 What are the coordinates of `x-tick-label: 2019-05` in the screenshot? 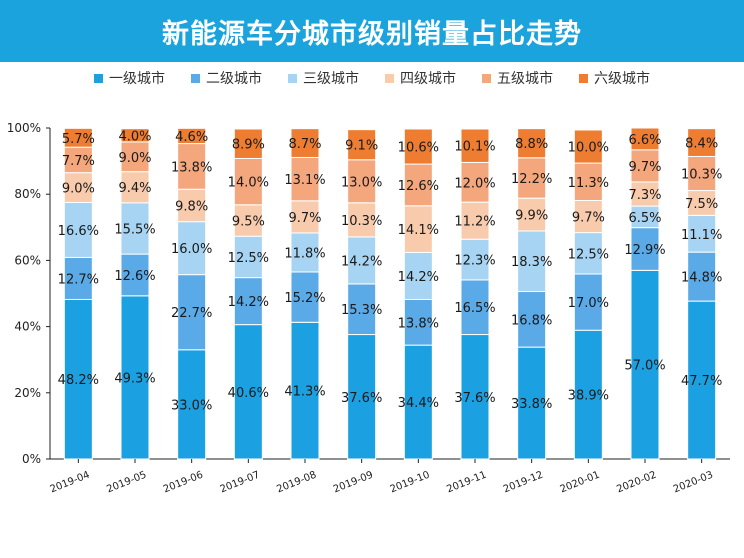 It's located at (126, 483).